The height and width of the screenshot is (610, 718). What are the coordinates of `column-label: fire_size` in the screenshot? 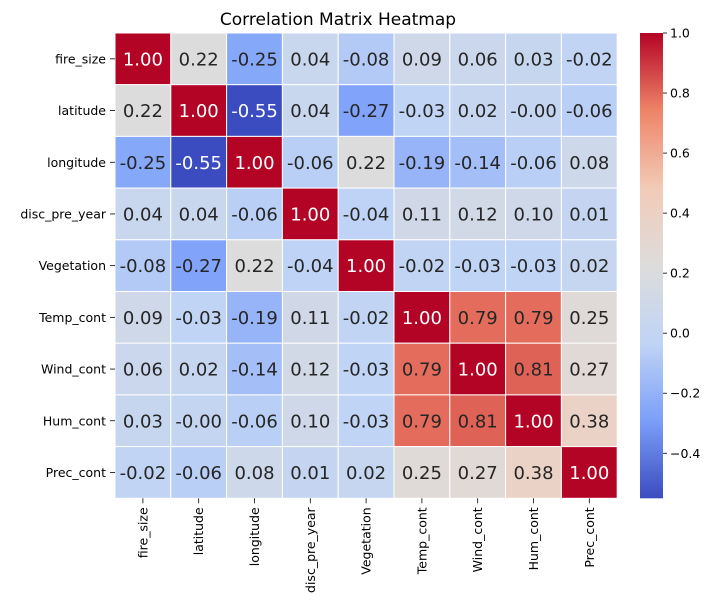 It's located at (142, 532).